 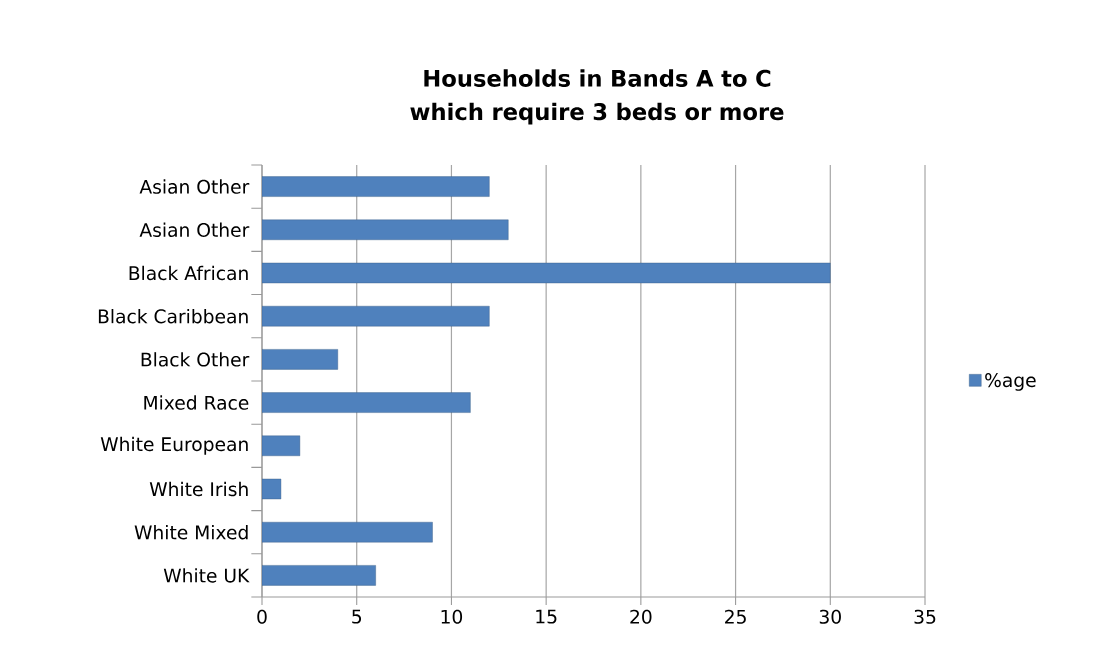 What do you see at coordinates (546, 616) in the screenshot?
I see `x-tick-label: 15` at bounding box center [546, 616].